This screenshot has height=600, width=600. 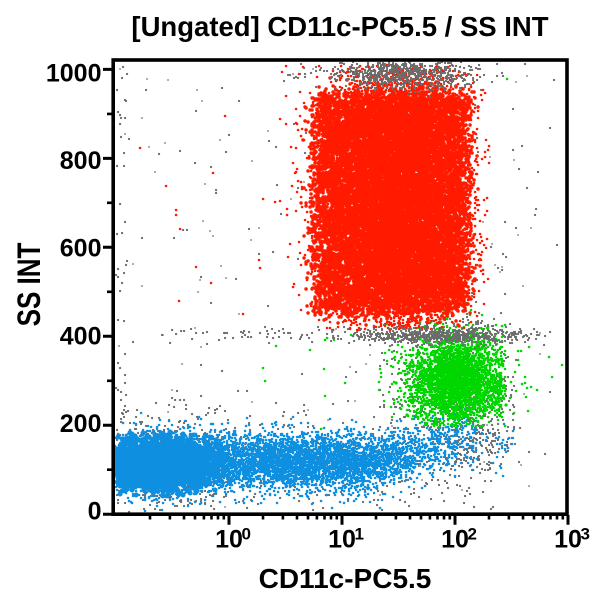 I want to click on svg-text: CD11c-PC5.5, so click(x=345, y=578).